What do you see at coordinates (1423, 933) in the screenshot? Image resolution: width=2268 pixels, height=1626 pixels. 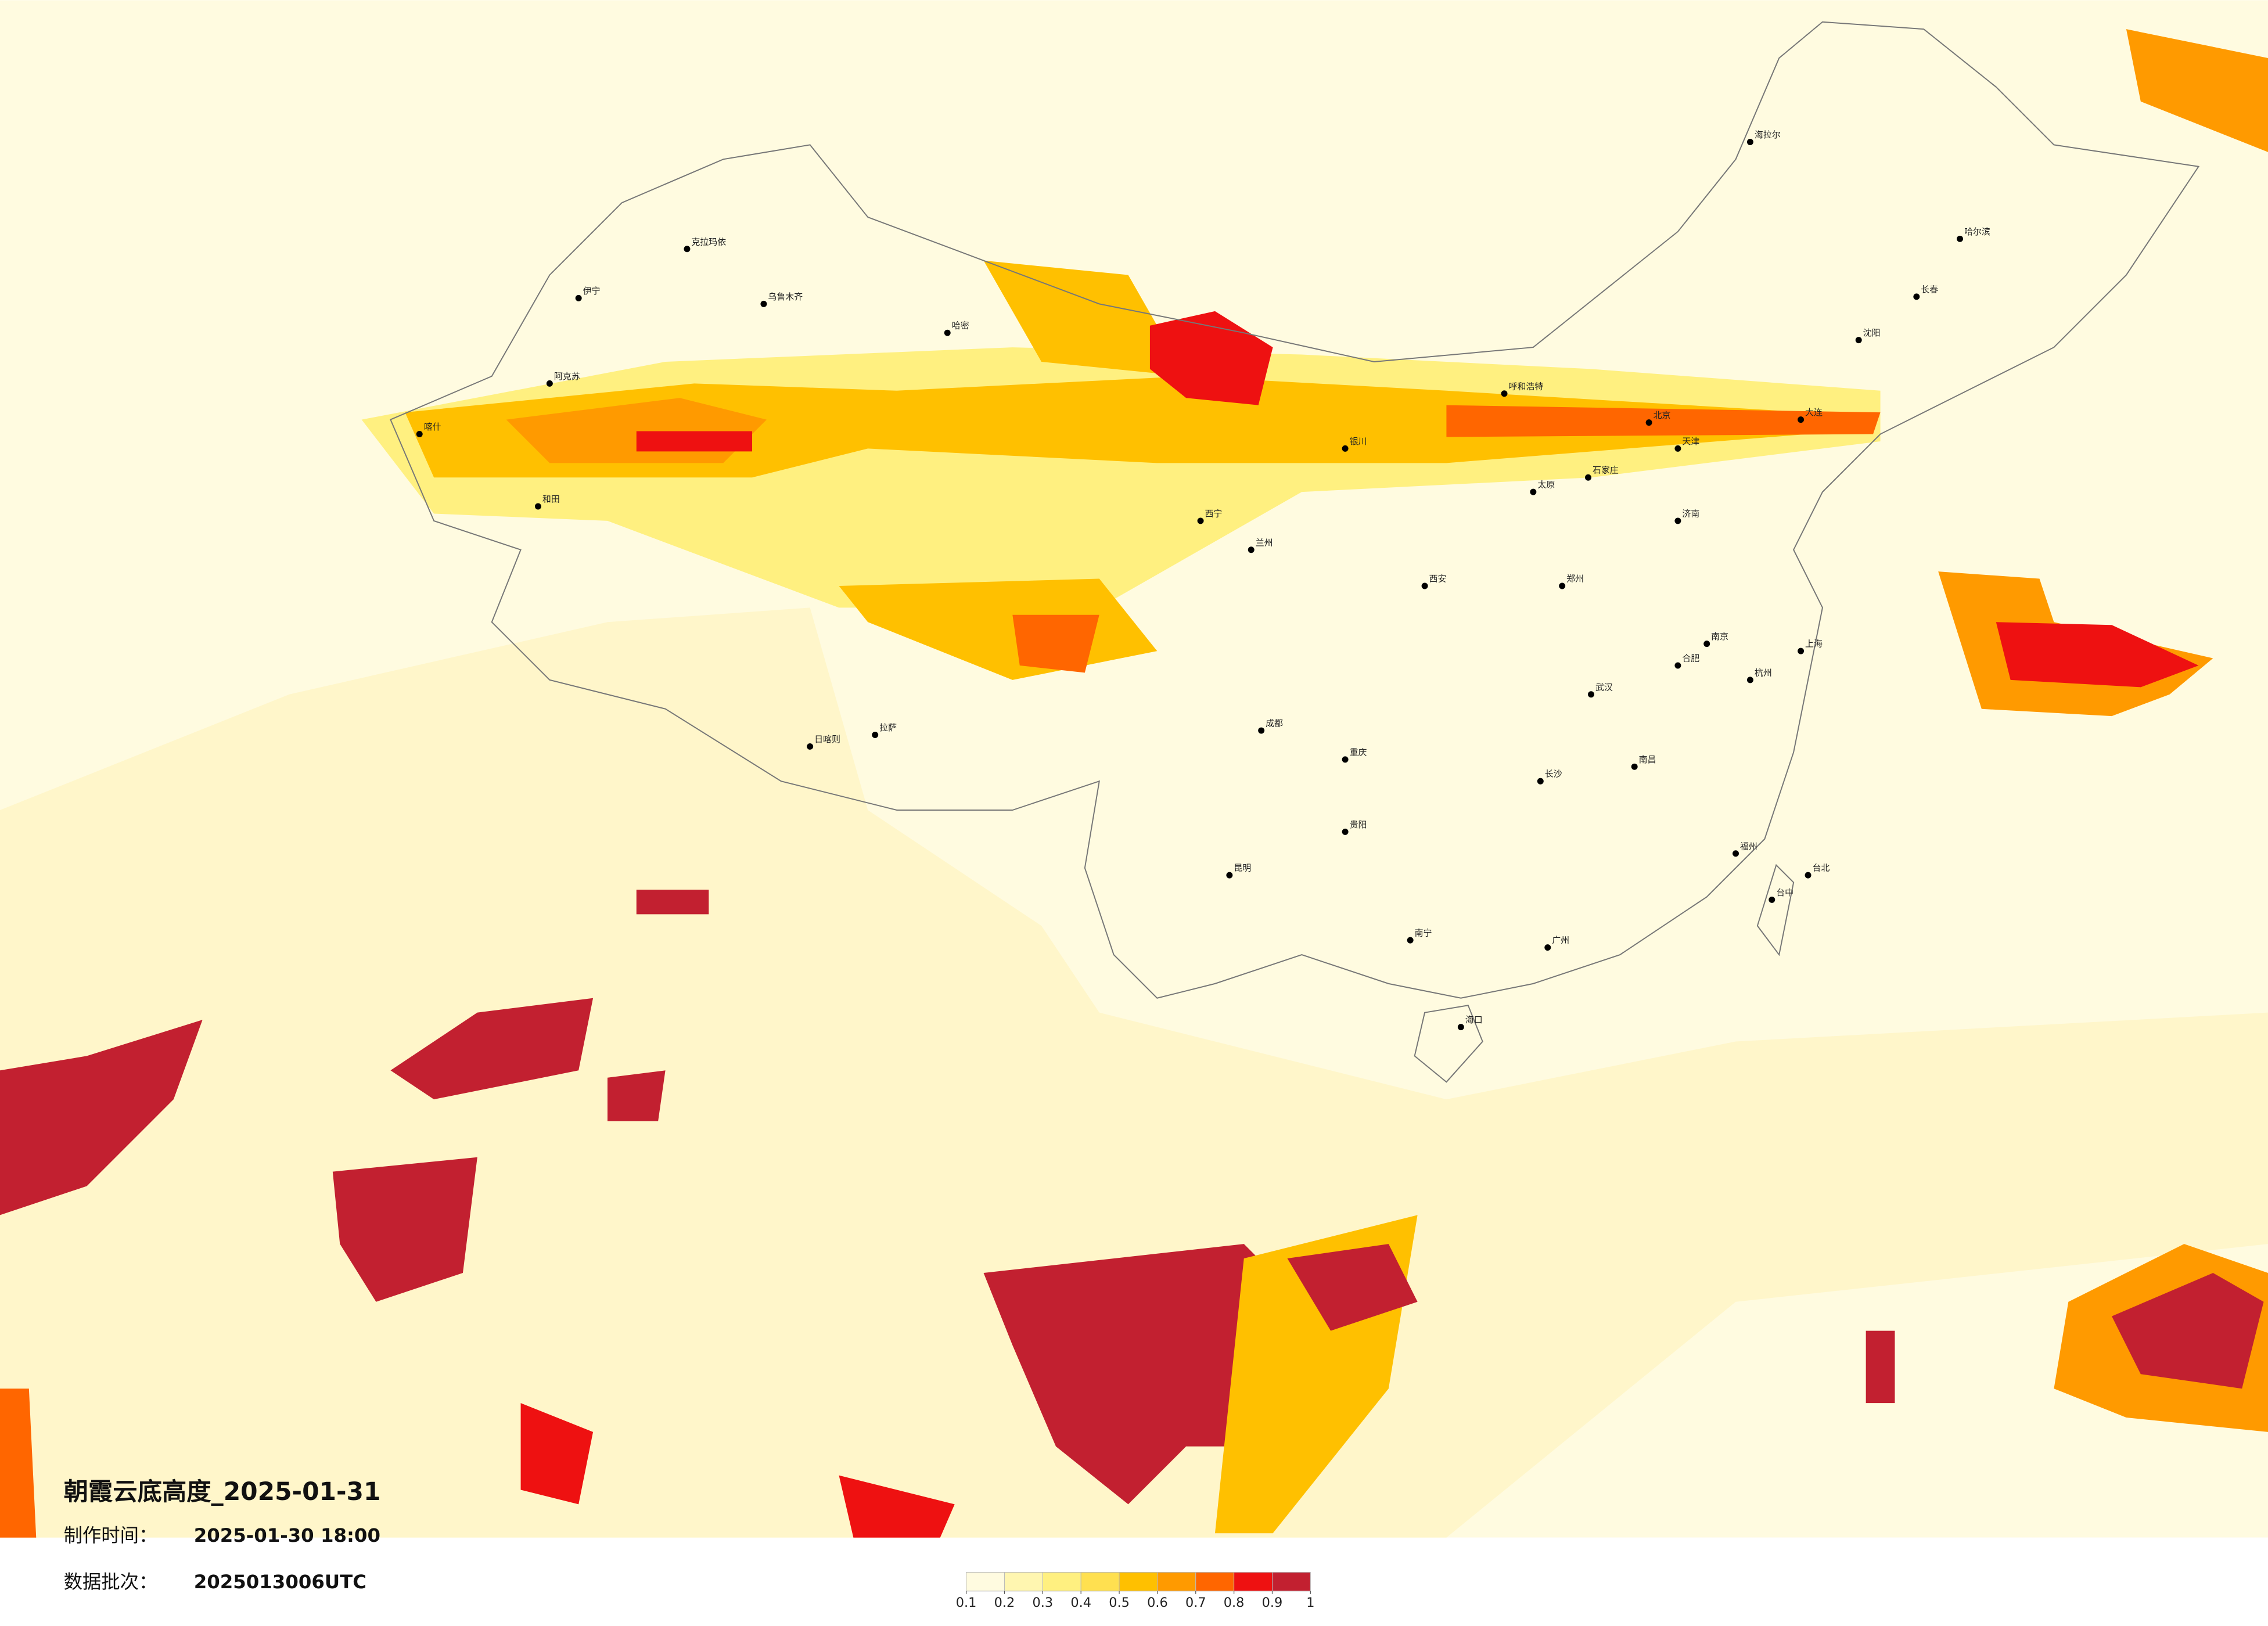 I see `city-label: 南宁` at bounding box center [1423, 933].